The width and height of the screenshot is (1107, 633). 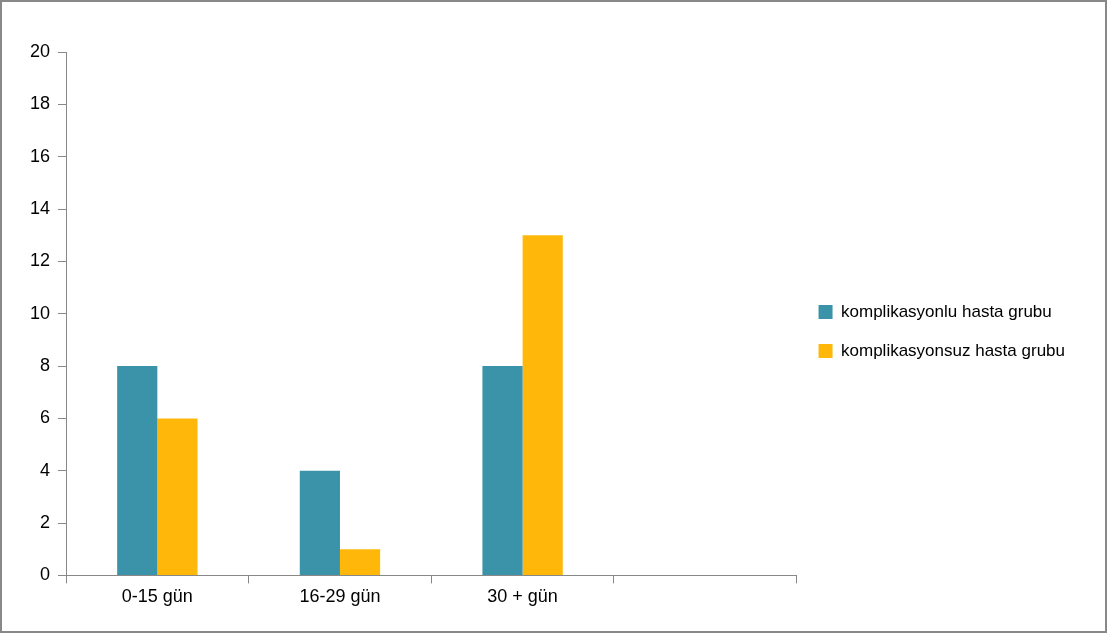 I want to click on y-tick-label: 8, so click(x=45, y=365).